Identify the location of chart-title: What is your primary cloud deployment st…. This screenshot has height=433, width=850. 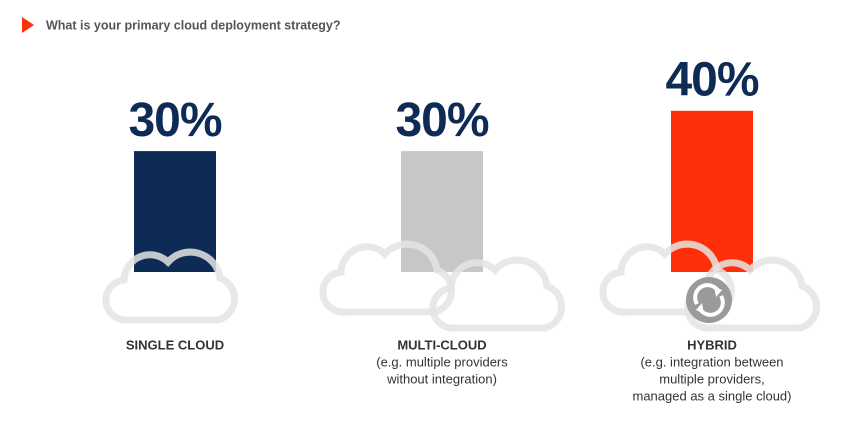
(193, 25).